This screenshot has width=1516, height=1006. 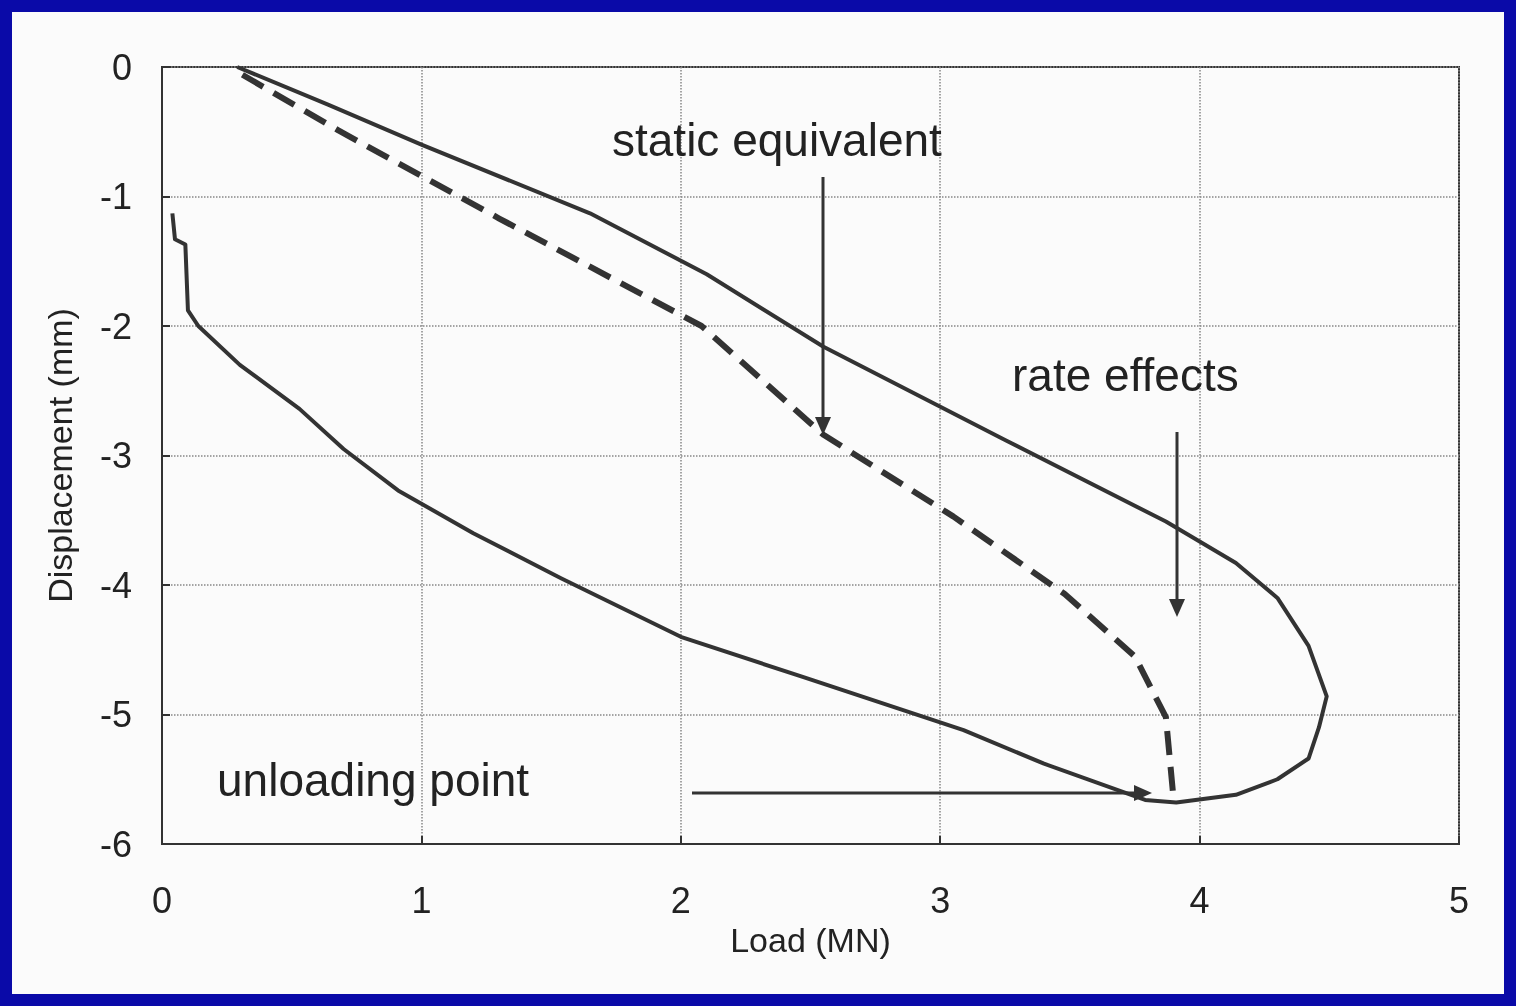 What do you see at coordinates (421, 900) in the screenshot?
I see `x-tick-label: 1` at bounding box center [421, 900].